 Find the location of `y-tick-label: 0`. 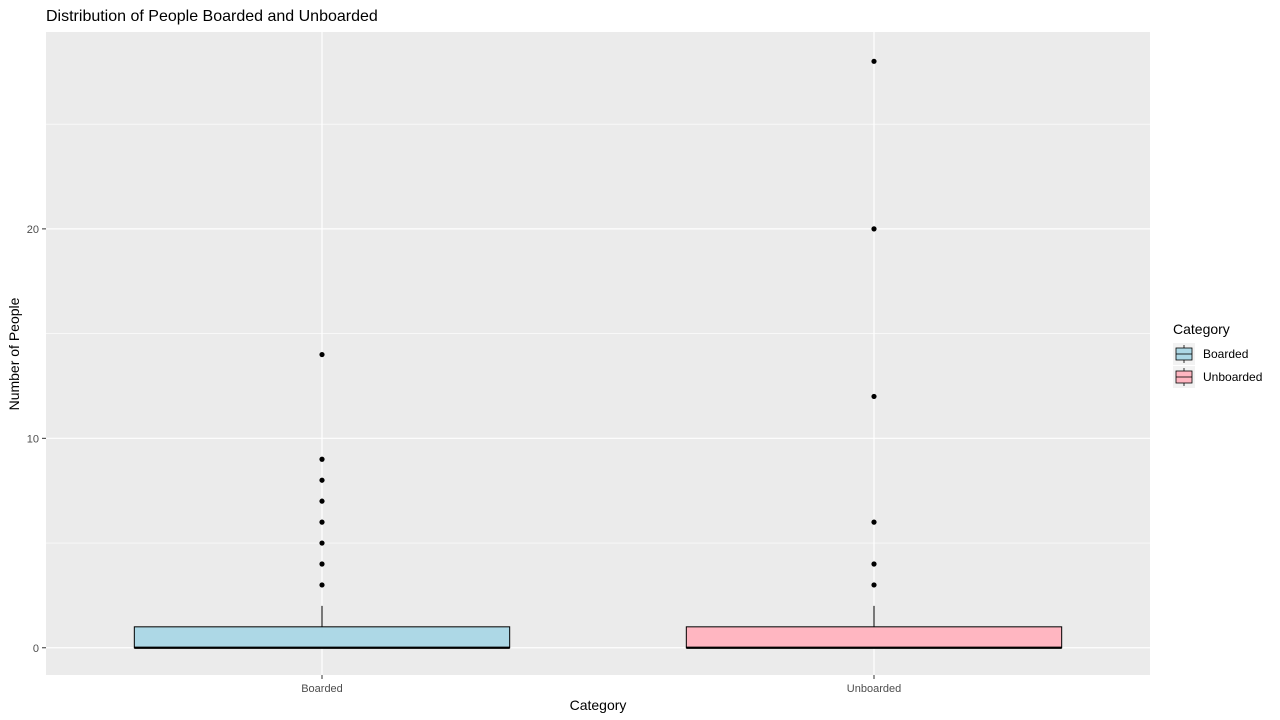

y-tick-label: 0 is located at coordinates (36, 649).